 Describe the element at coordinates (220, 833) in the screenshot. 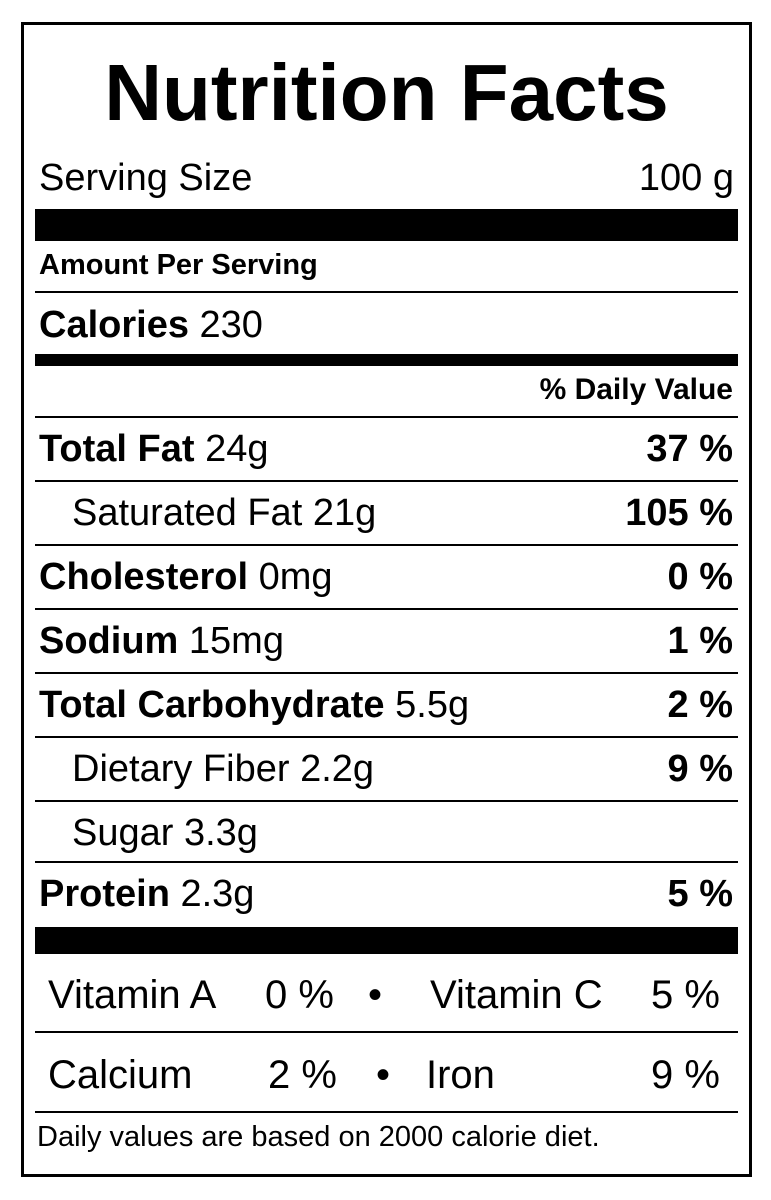

I see `nutrient-amount: 3.3g` at that location.